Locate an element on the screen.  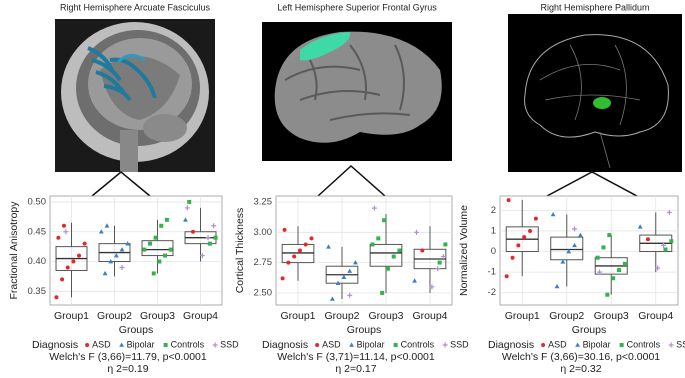
y-tick-label: 1 is located at coordinates (493, 230).